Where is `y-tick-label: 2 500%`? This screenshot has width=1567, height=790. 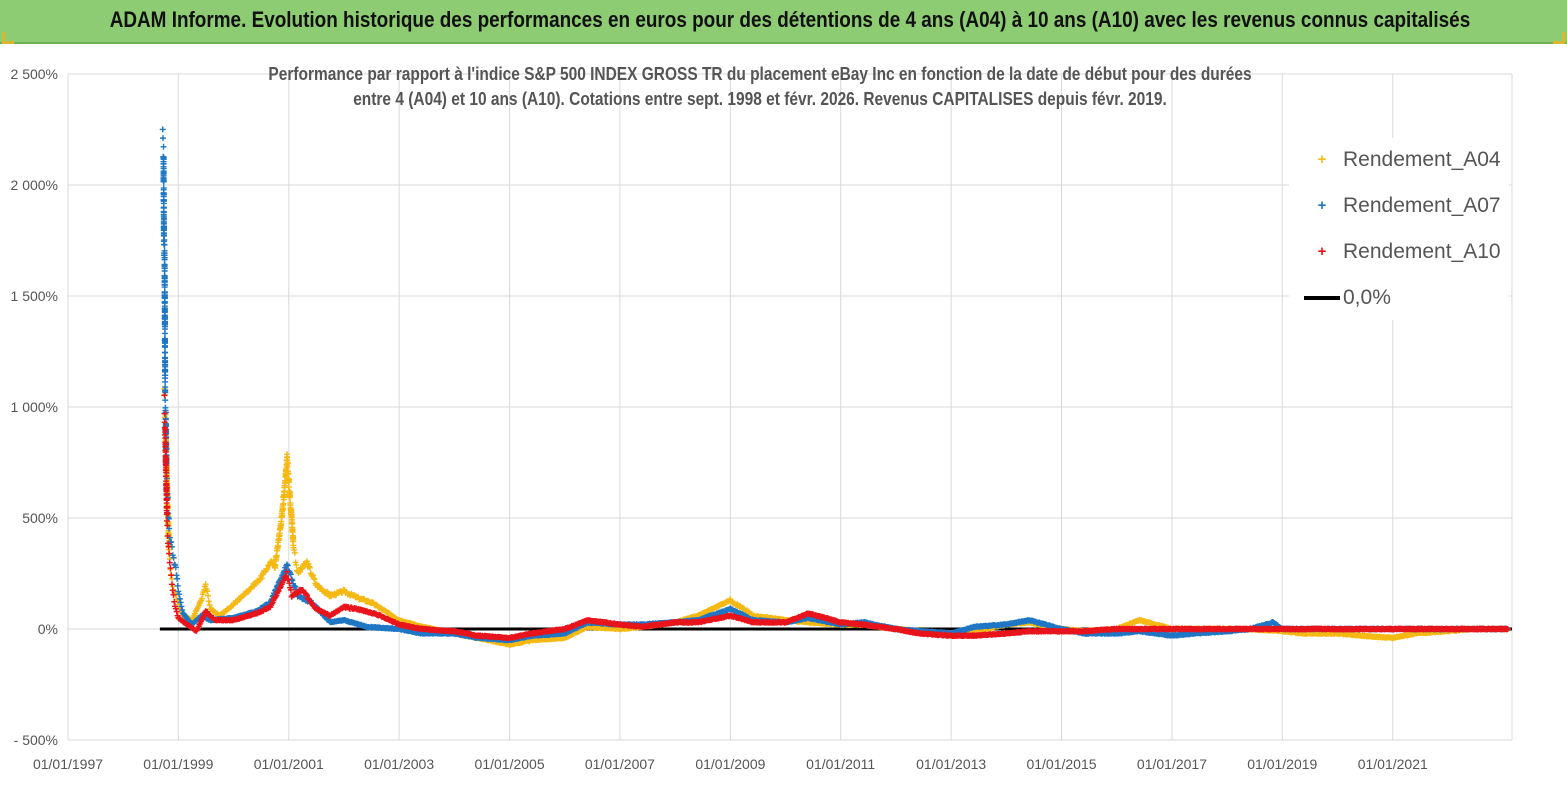 y-tick-label: 2 500% is located at coordinates (34, 74).